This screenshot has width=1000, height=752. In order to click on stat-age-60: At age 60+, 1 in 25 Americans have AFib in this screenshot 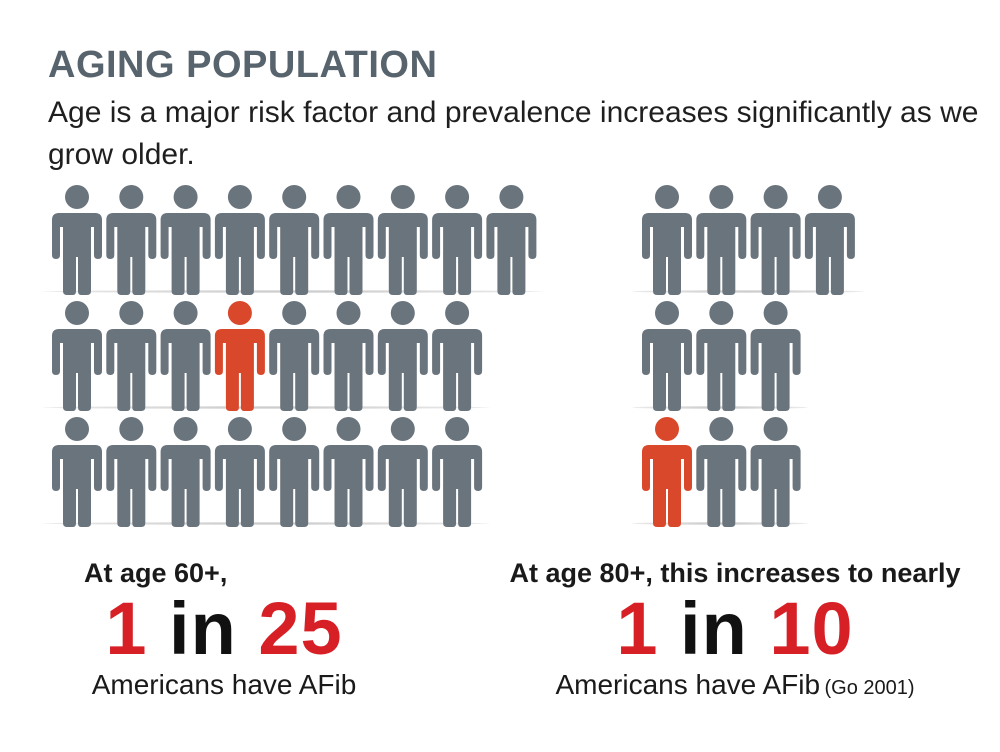, I will do `click(224, 629)`.